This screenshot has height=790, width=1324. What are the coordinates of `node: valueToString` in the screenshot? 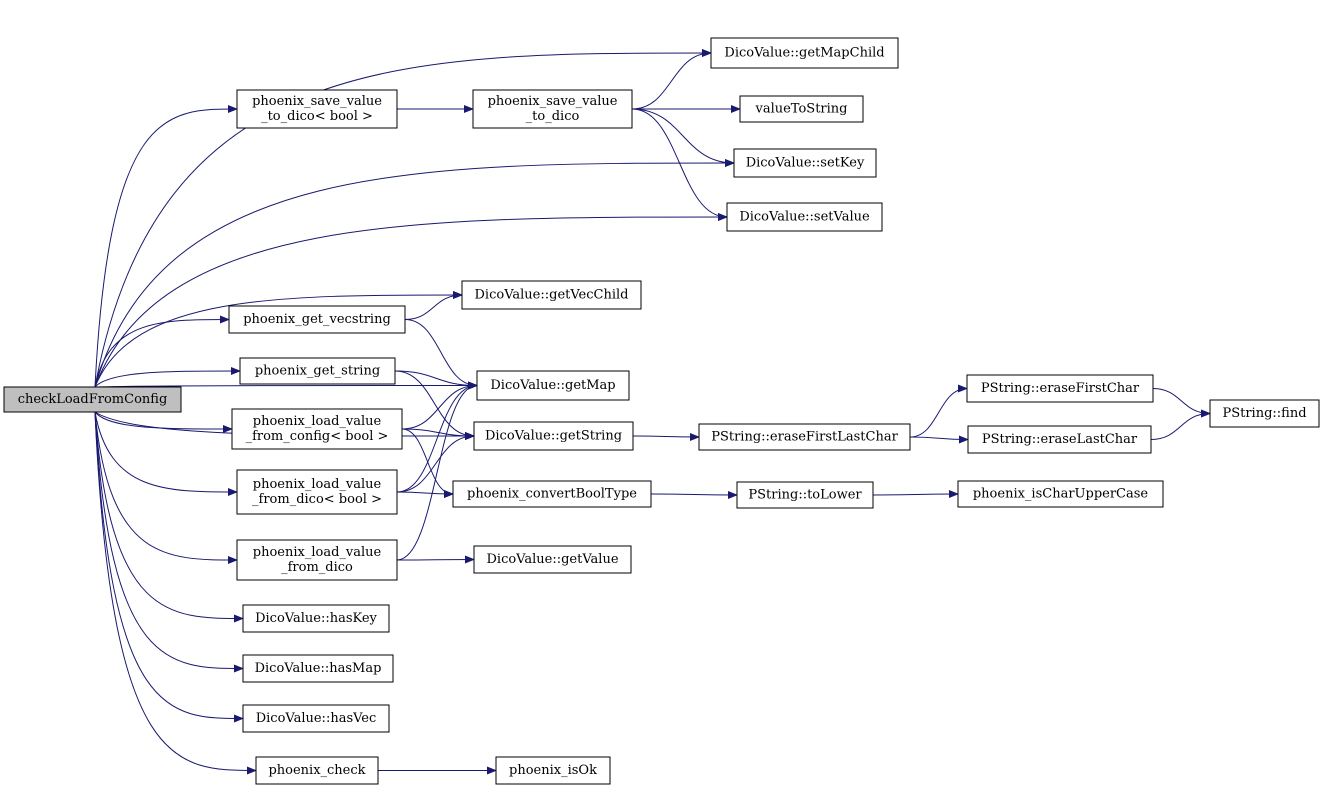 It's located at (801, 109).